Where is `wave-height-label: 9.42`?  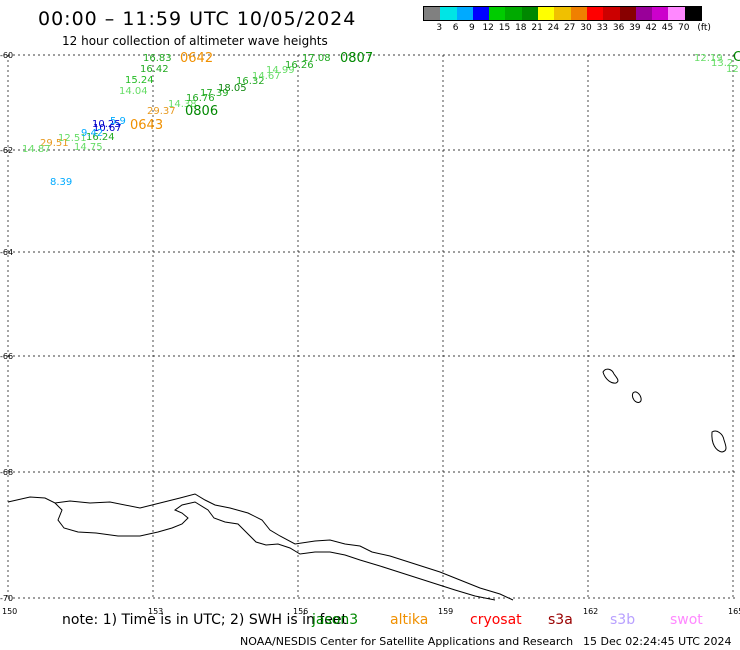
wave-height-label: 9.42 is located at coordinates (92, 133).